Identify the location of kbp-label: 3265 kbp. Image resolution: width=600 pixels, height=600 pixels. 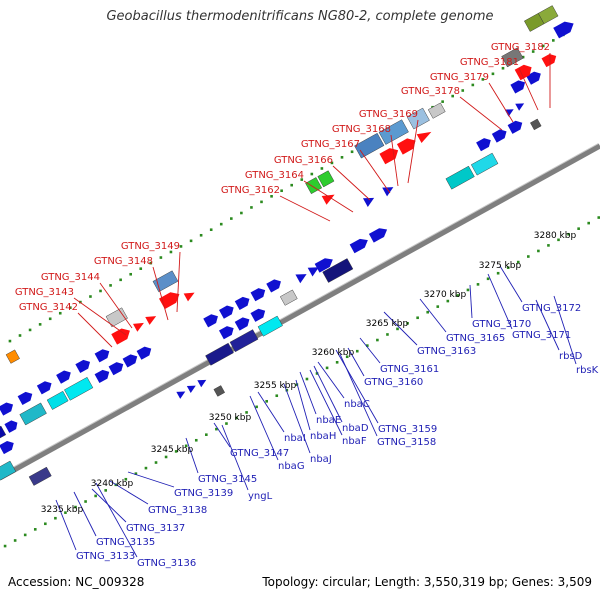
(387, 324).